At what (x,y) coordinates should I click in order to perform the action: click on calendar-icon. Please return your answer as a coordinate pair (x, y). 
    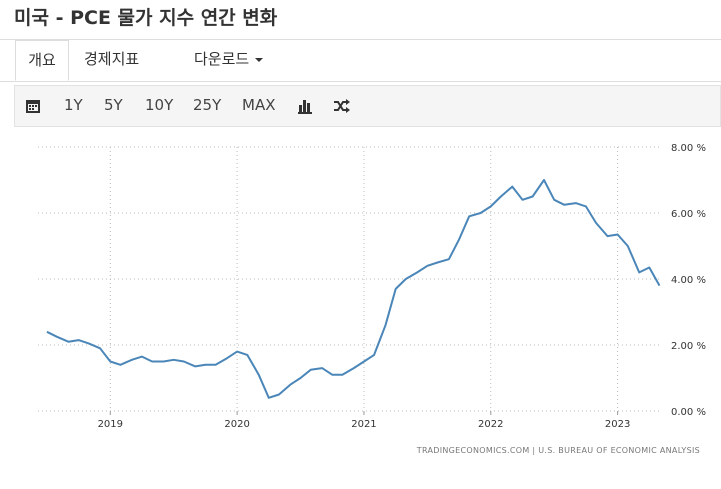
    Looking at the image, I should click on (33, 106).